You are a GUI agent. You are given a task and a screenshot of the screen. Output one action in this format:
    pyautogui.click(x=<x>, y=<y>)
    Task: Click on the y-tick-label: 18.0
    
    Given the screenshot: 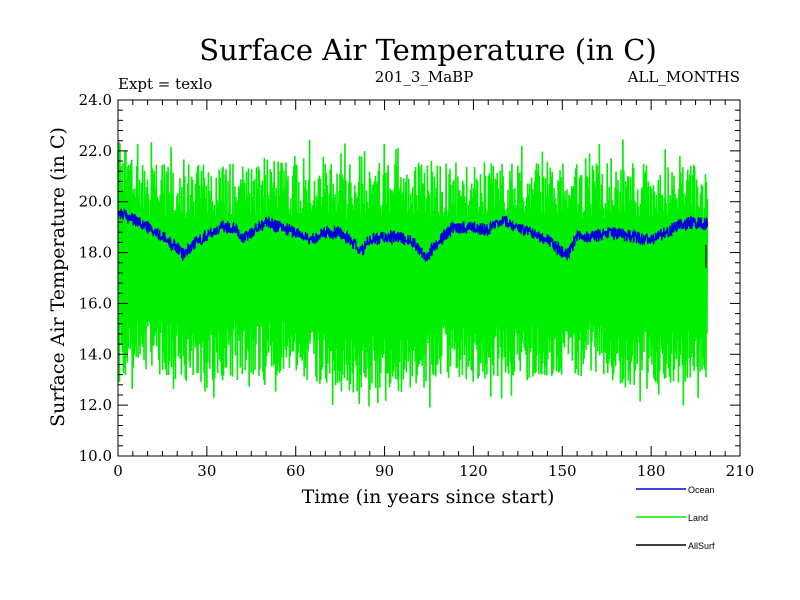 What is the action you would take?
    pyautogui.click(x=95, y=253)
    